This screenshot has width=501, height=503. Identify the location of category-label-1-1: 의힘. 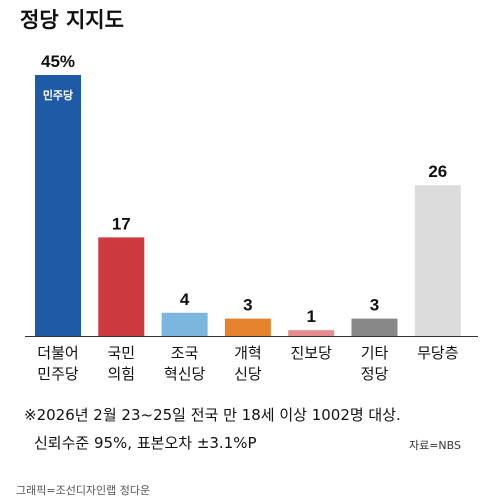
(121, 374).